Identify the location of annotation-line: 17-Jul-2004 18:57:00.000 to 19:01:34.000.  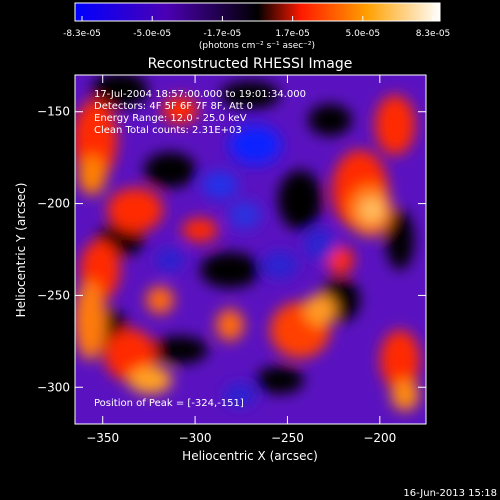
(200, 94).